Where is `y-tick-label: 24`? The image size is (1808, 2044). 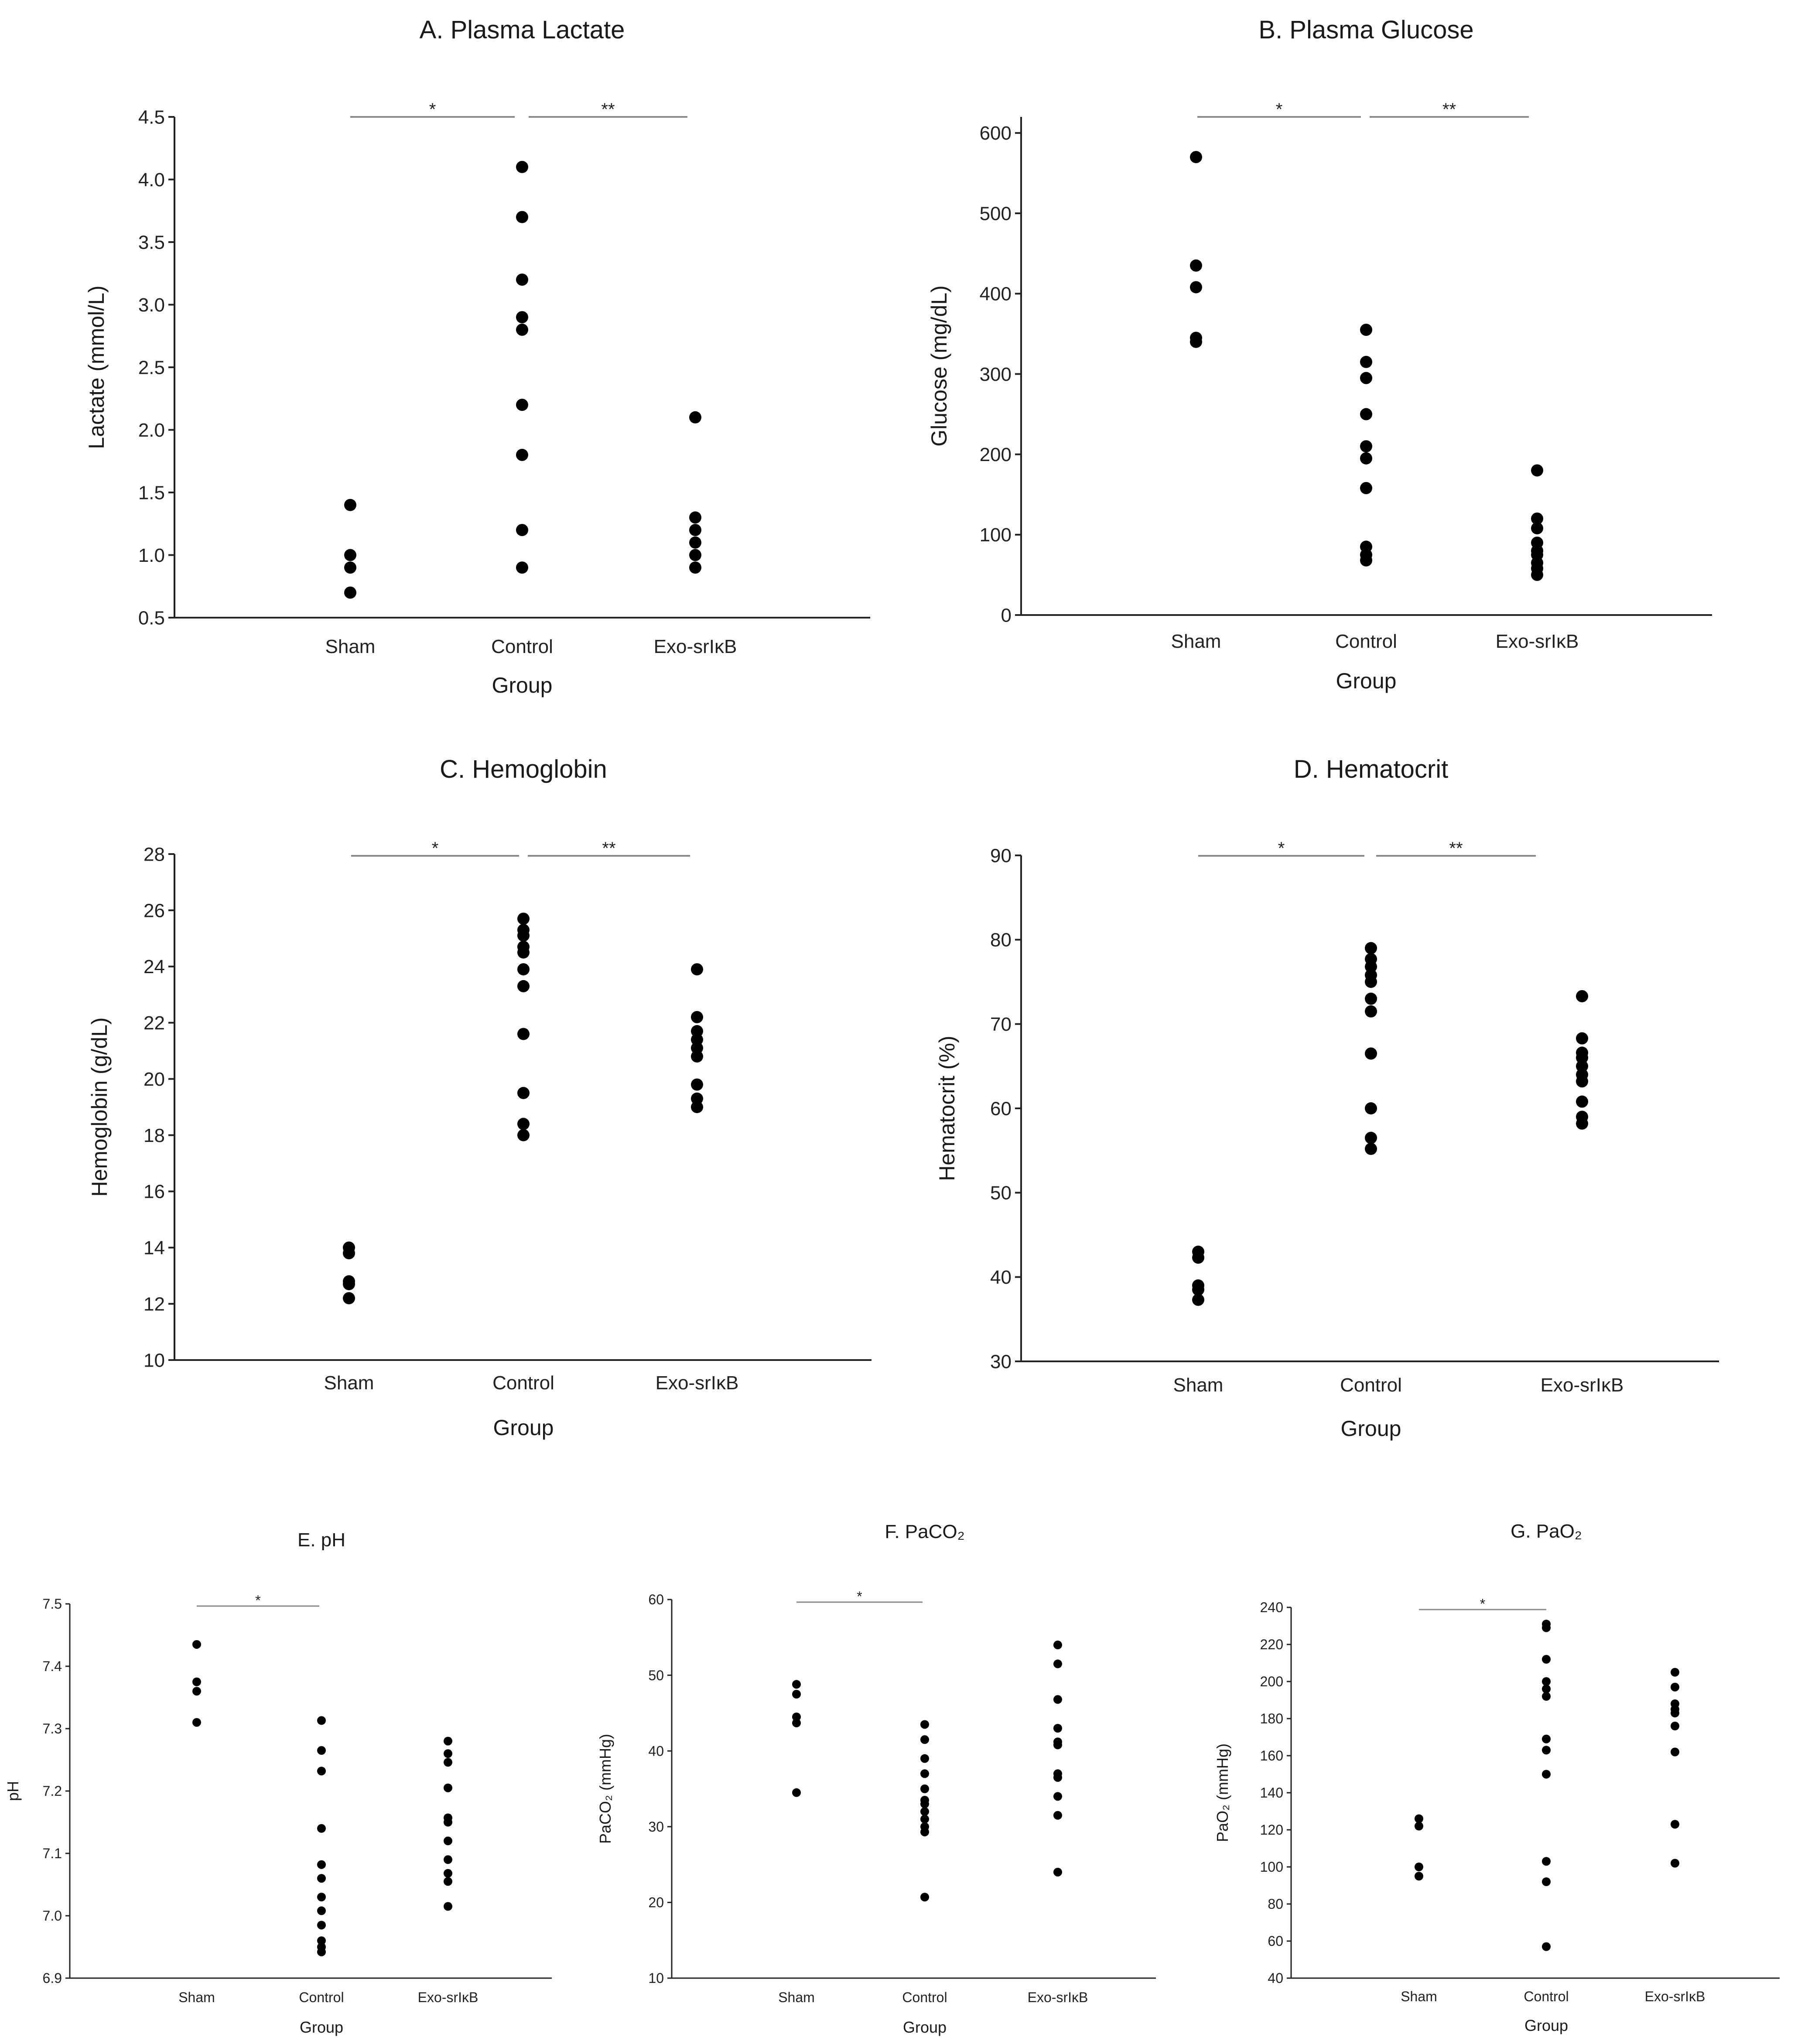 y-tick-label: 24 is located at coordinates (154, 967).